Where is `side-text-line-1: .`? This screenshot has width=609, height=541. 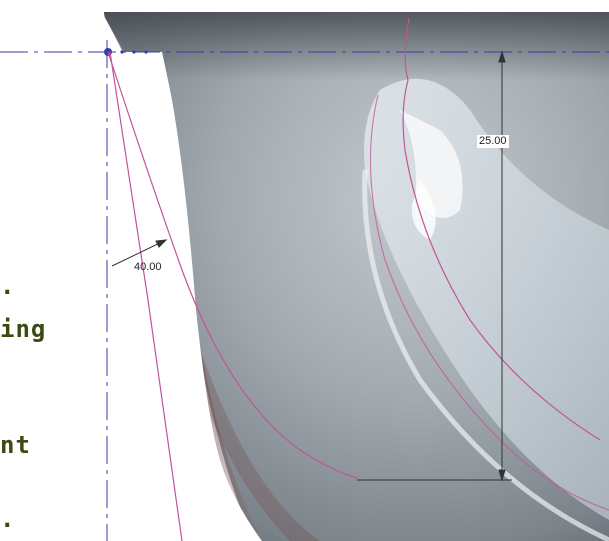 side-text-line-1: . is located at coordinates (8, 286).